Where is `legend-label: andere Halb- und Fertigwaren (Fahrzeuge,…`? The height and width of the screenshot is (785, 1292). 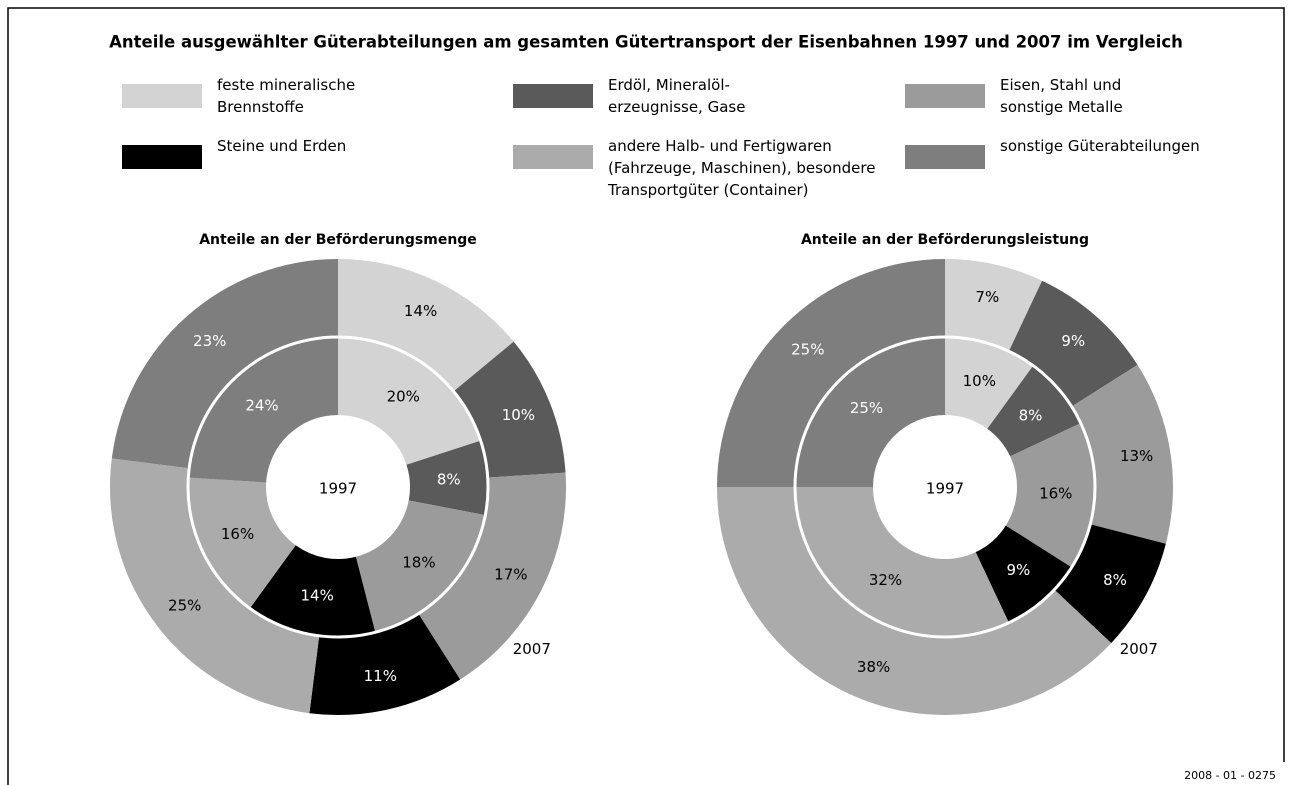 legend-label: andere Halb- und Fertigwaren (Fahrzeuge,… is located at coordinates (742, 168).